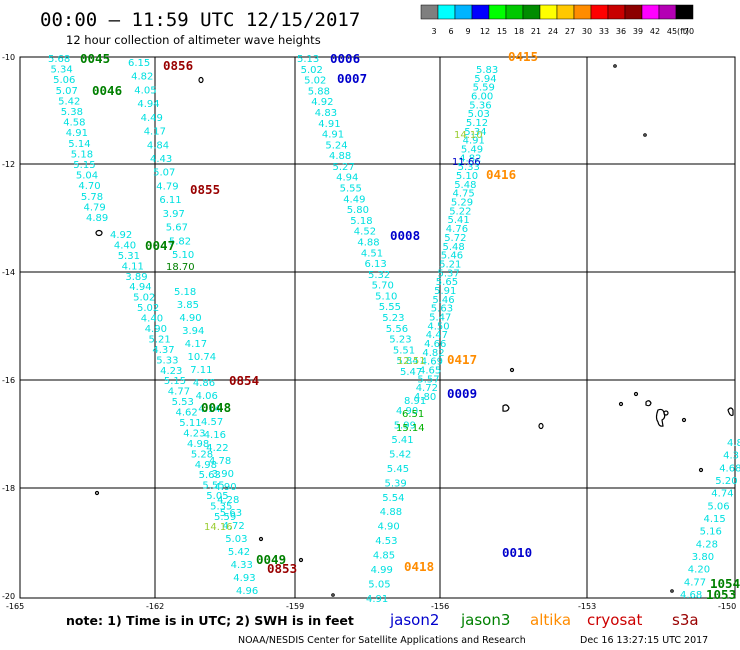 This screenshot has height=650, width=740. I want to click on wave-height-value: 4.14, so click(209, 409).